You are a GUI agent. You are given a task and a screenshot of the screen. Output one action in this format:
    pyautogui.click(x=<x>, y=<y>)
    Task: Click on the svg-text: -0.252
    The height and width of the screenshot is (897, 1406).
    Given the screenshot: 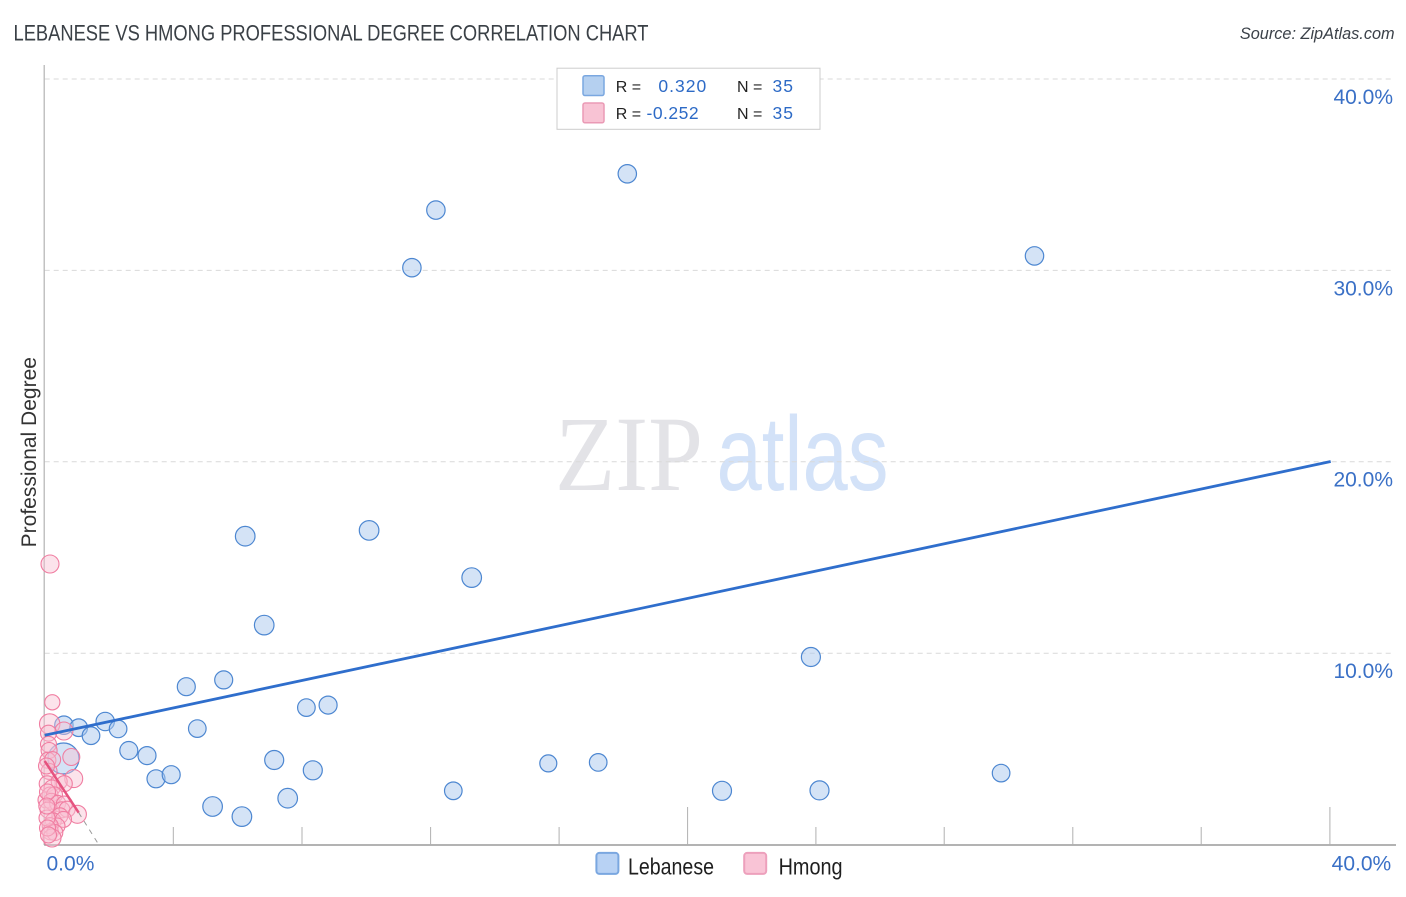 What is the action you would take?
    pyautogui.click(x=673, y=113)
    